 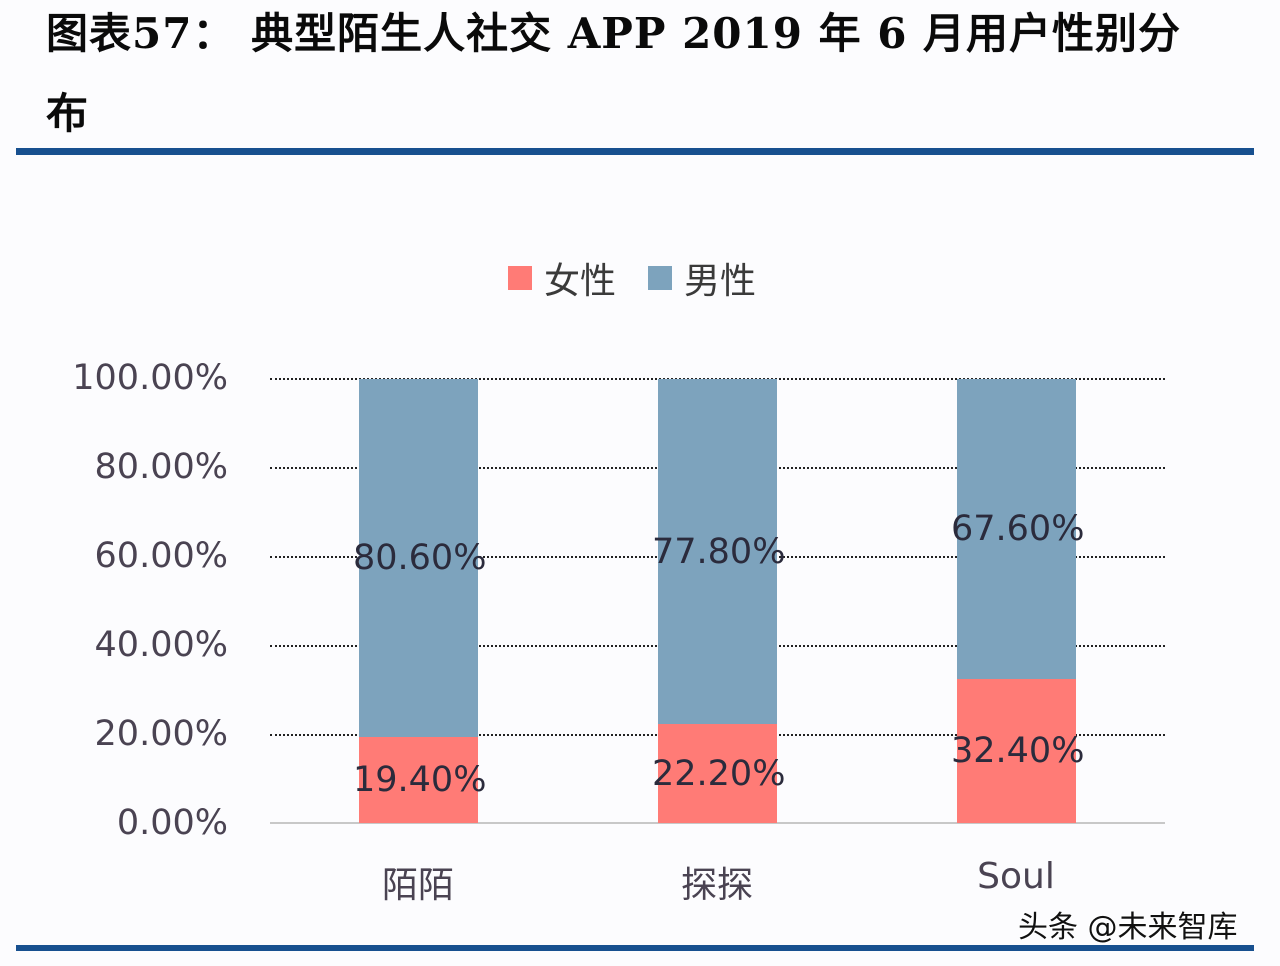 I want to click on top-divider, so click(x=635, y=151).